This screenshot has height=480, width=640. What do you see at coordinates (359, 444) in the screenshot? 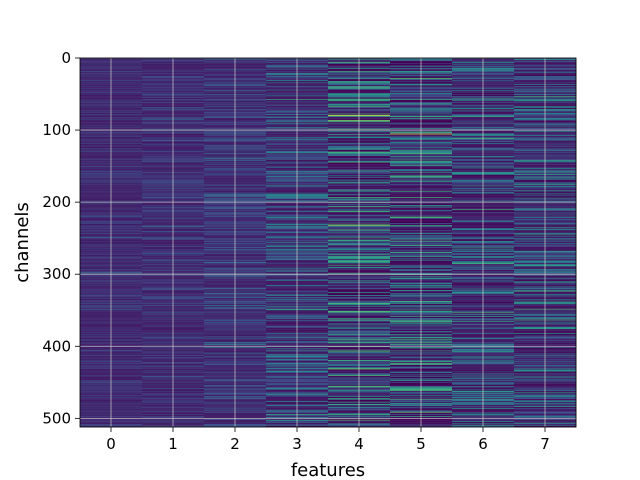
I see `x-tick-label: 4` at bounding box center [359, 444].